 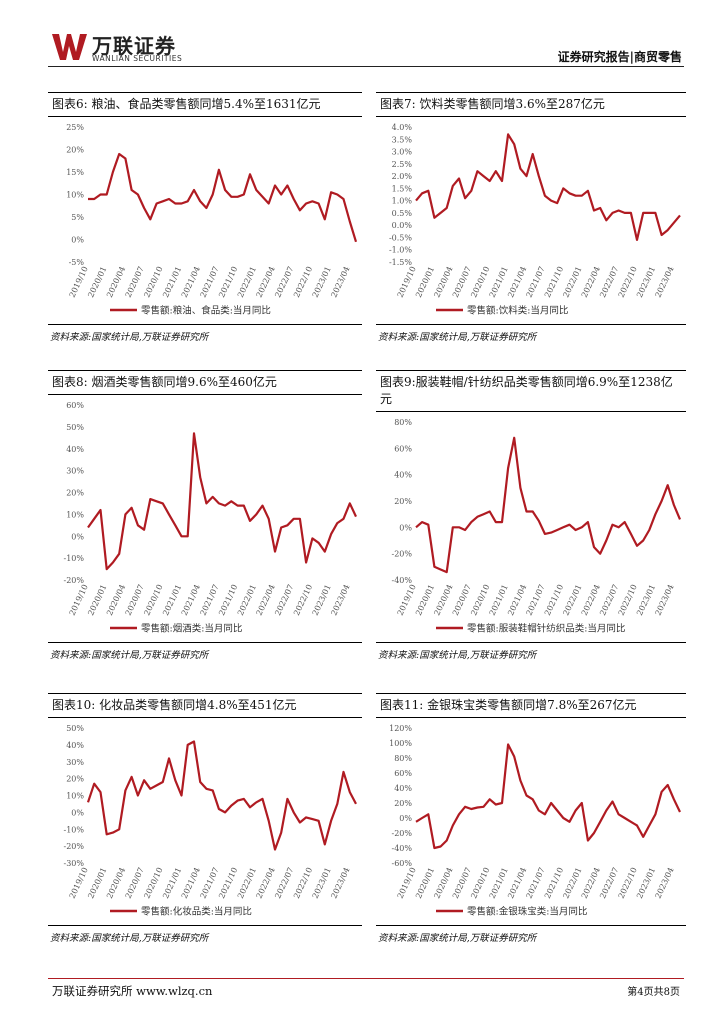 What do you see at coordinates (402, 139) in the screenshot?
I see `y-tick-label: 3.5%` at bounding box center [402, 139].